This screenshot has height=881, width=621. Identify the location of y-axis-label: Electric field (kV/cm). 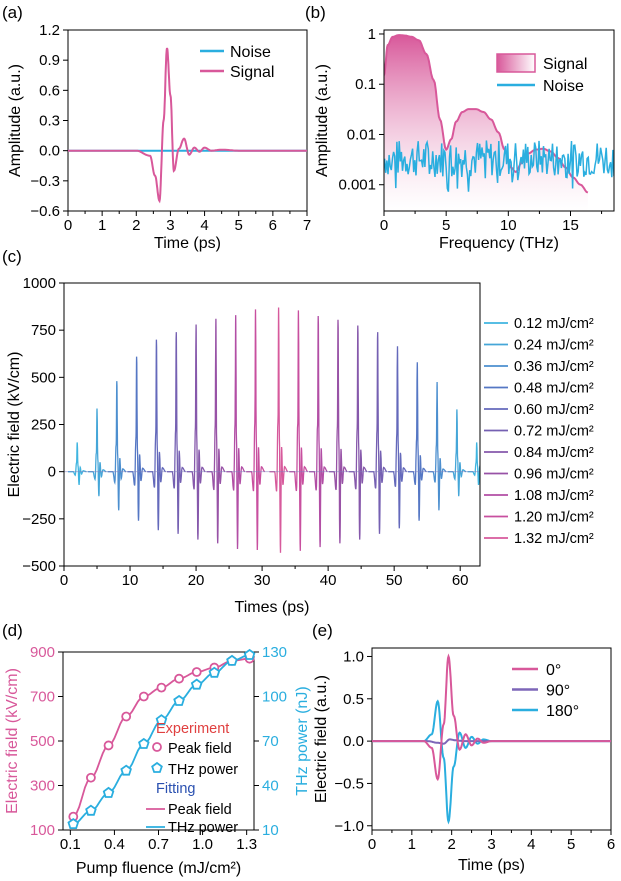
(14, 425).